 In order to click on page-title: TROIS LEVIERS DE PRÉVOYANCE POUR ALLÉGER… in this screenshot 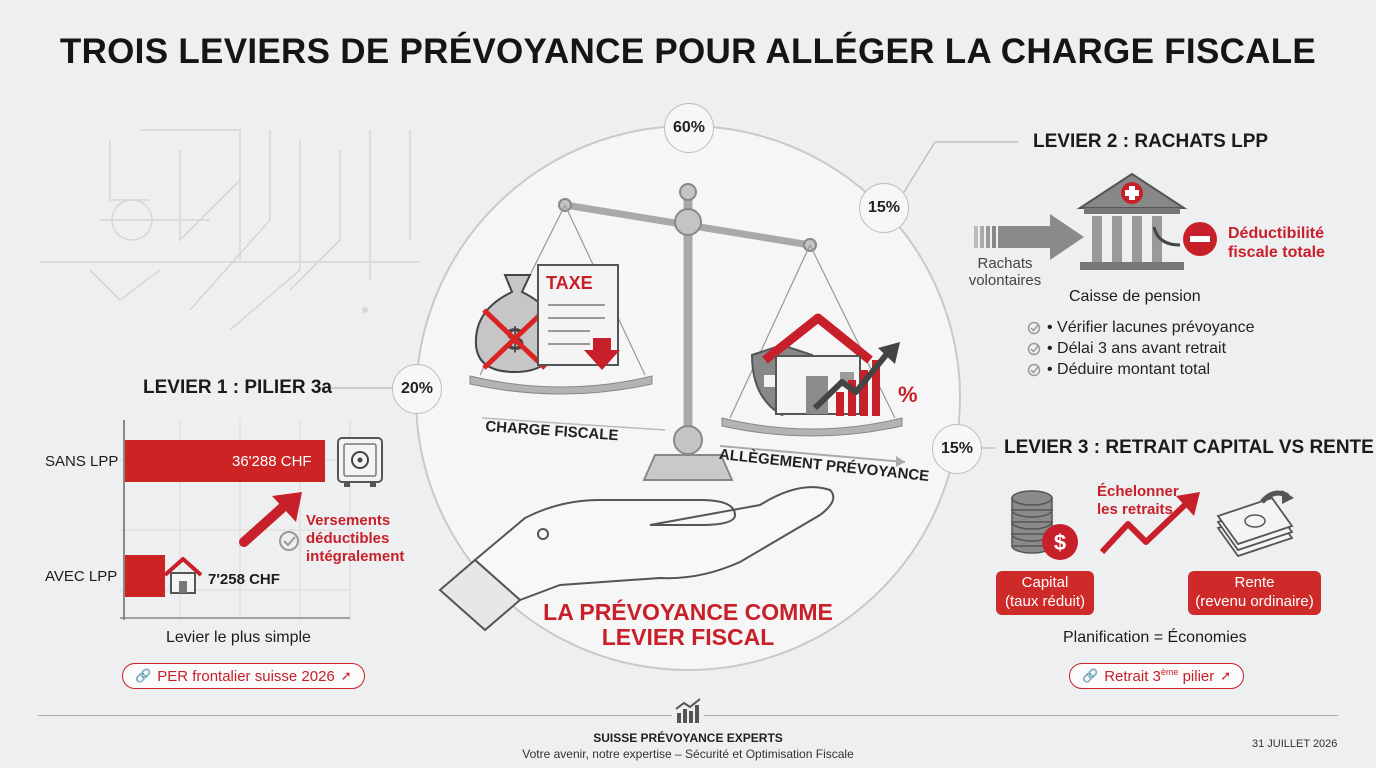, I will do `click(688, 51)`.